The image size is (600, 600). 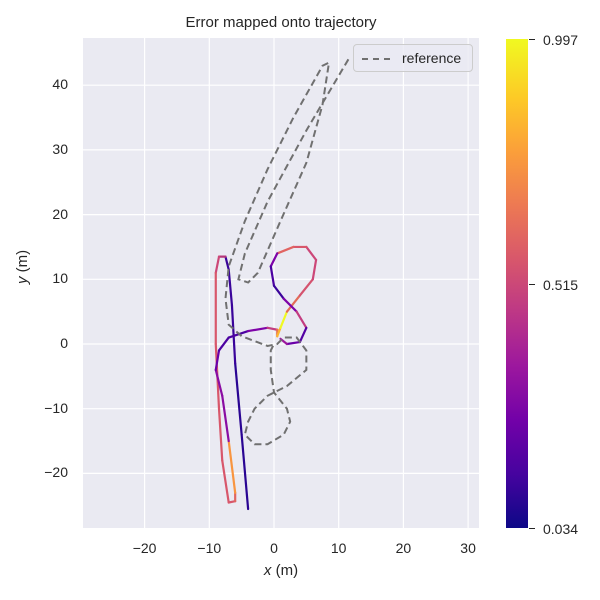 What do you see at coordinates (266, 378) in the screenshot?
I see `estimate-trajectory` at bounding box center [266, 378].